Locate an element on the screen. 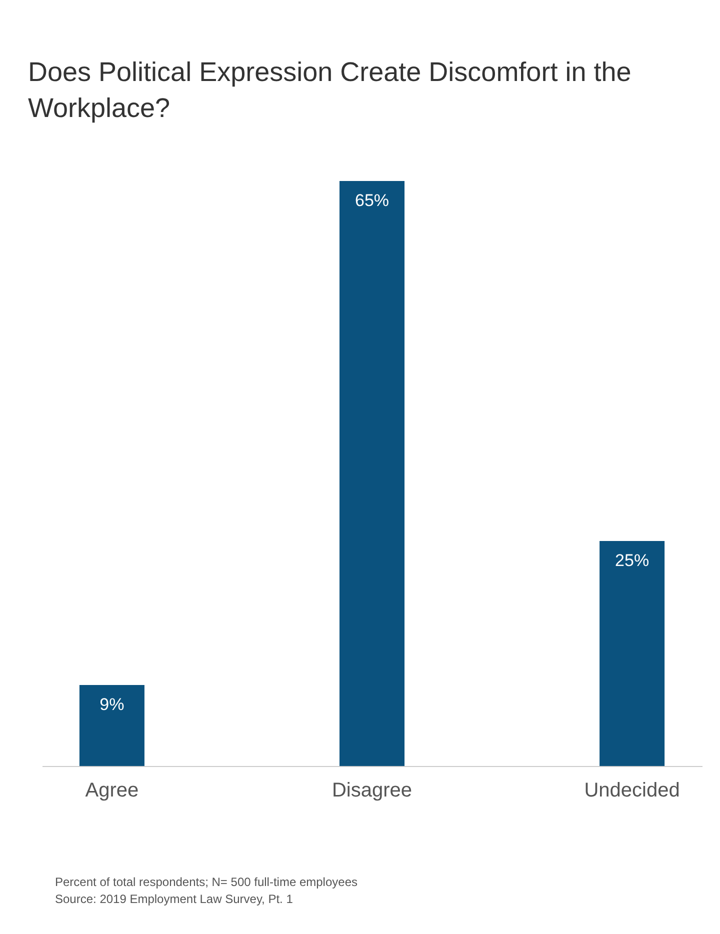  x-tick-label: Agree is located at coordinates (112, 791).